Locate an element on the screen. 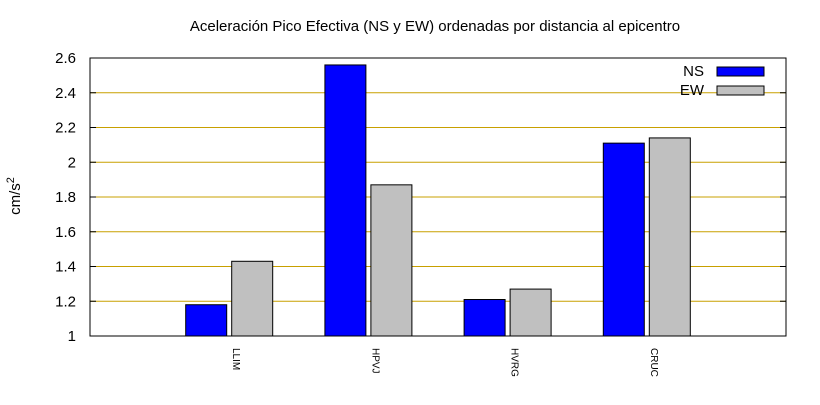  y-tick-label: 1.4 is located at coordinates (65, 267).